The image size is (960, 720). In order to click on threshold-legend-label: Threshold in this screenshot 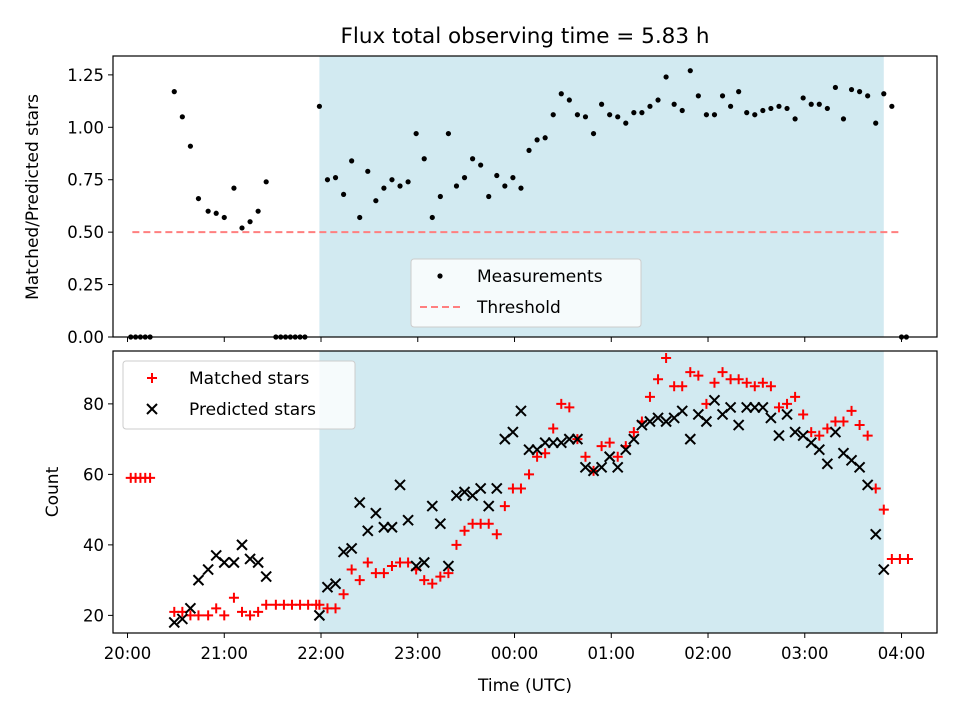, I will do `click(518, 308)`.